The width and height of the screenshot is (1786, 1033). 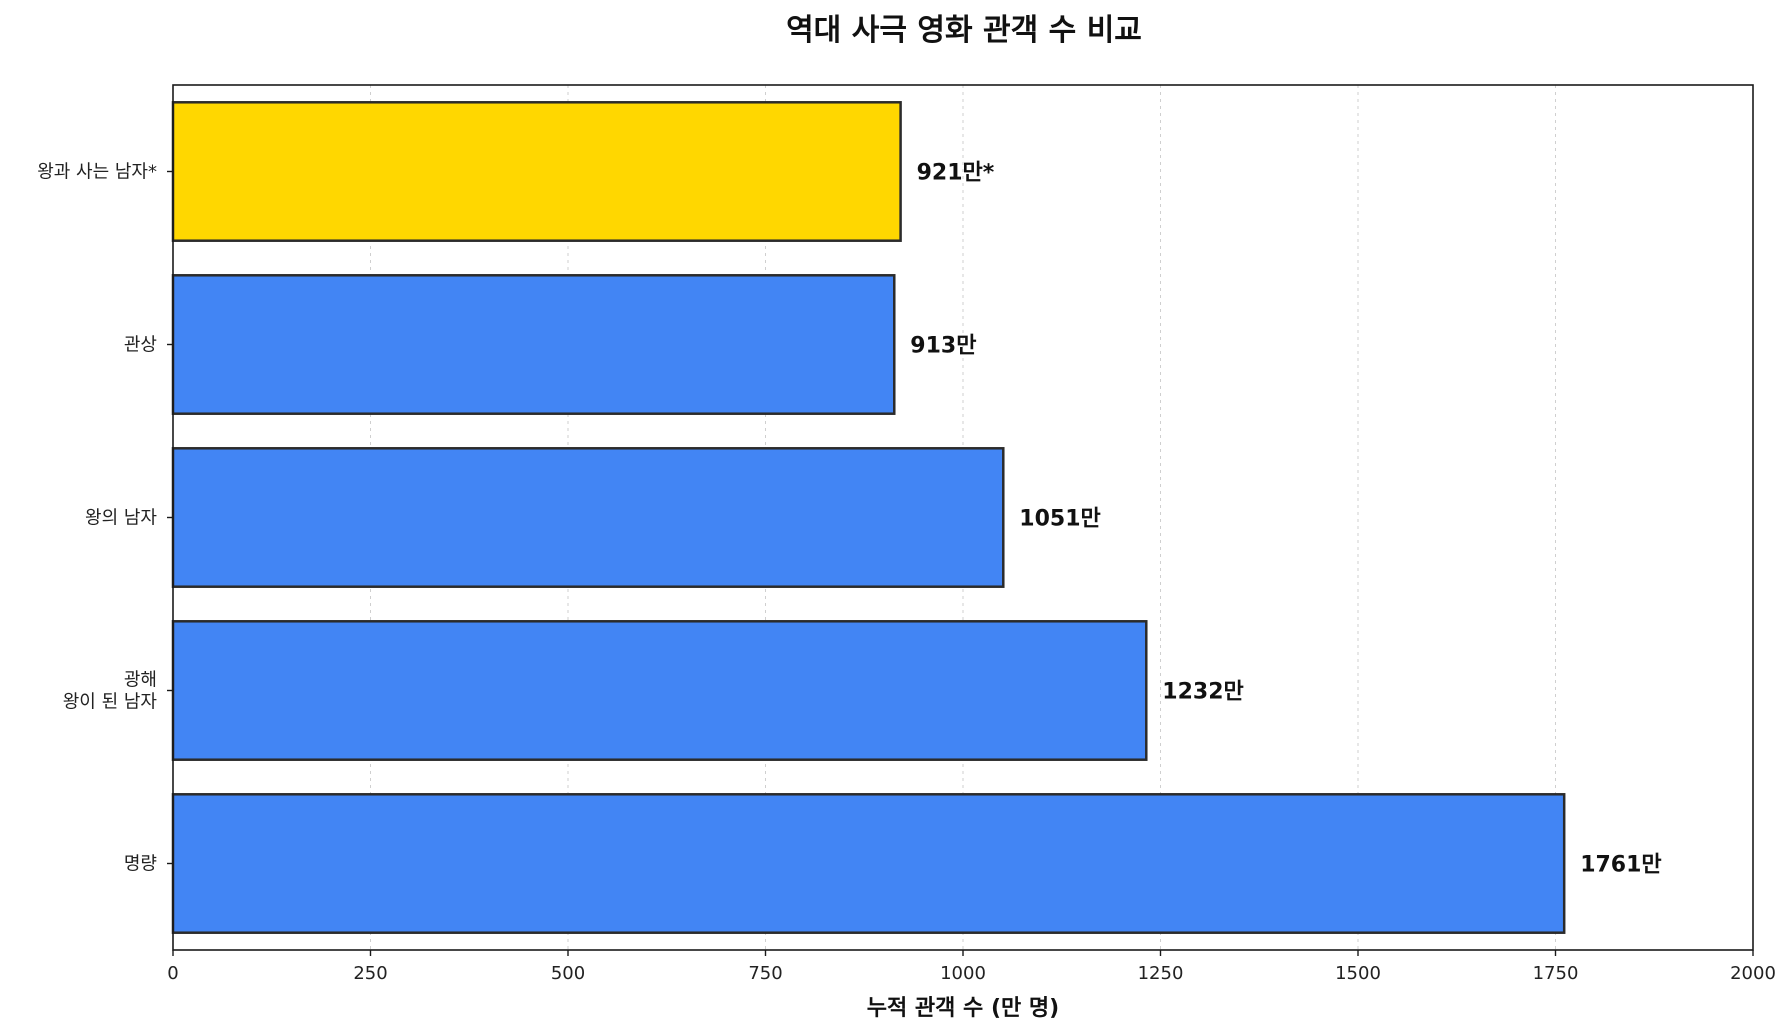 I want to click on y-tick-label: 관상, so click(x=140, y=345).